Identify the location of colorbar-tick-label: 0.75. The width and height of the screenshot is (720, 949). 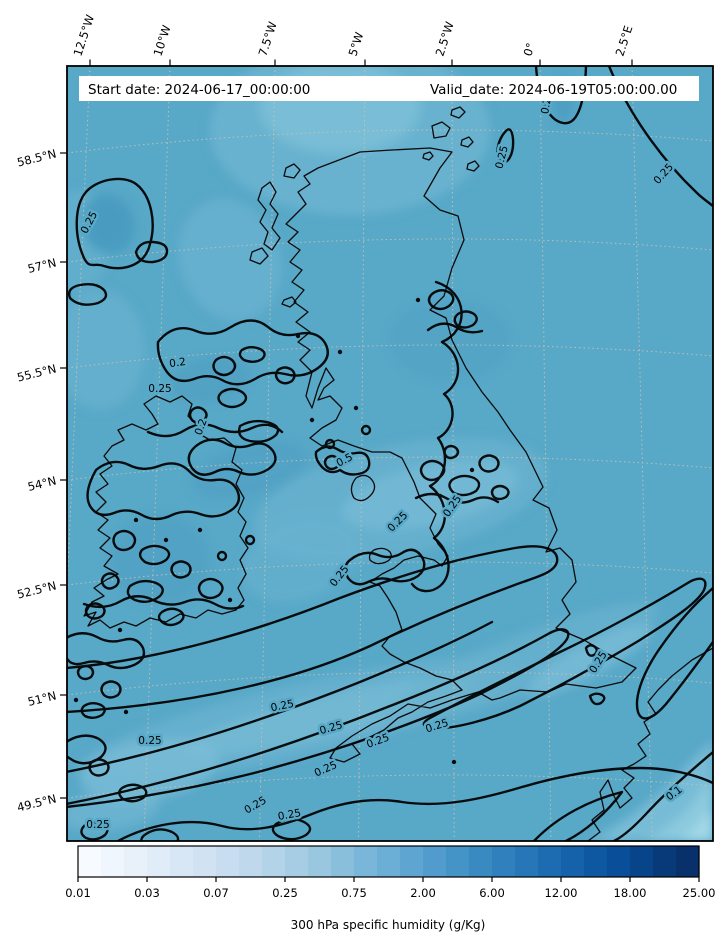
(354, 893).